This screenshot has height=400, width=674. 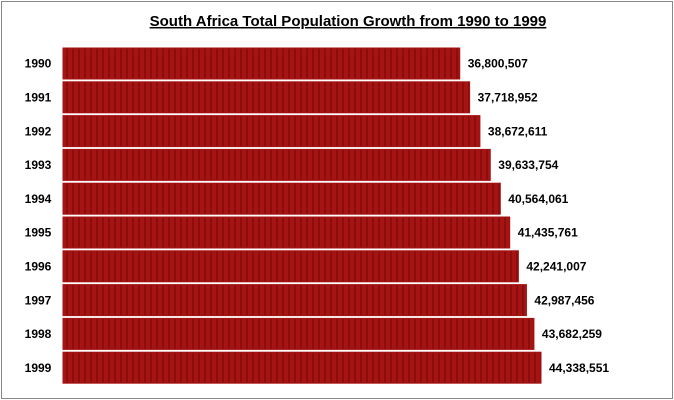 I want to click on y-tick-label: 1991, so click(x=38, y=97).